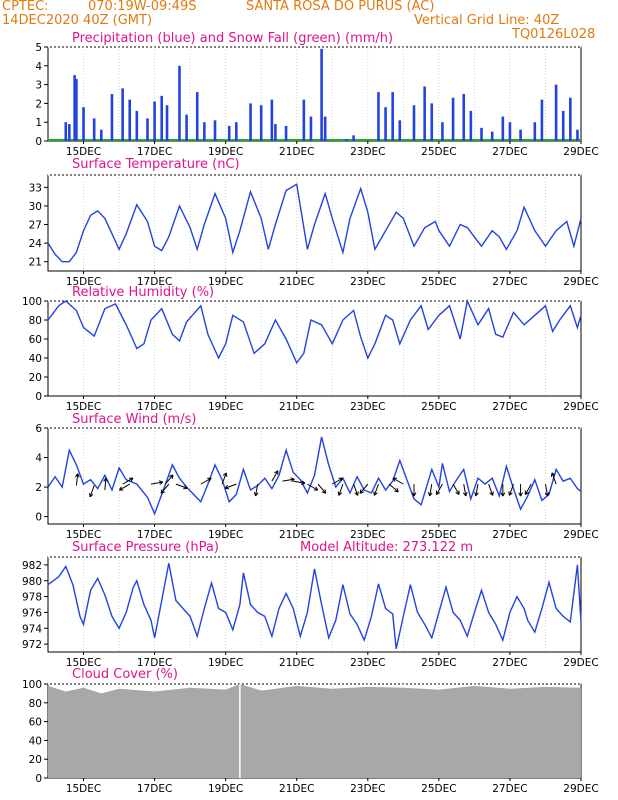 Image resolution: width=618 pixels, height=800 pixels. What do you see at coordinates (35, 321) in the screenshot?
I see `y-tick-label: 80` at bounding box center [35, 321].